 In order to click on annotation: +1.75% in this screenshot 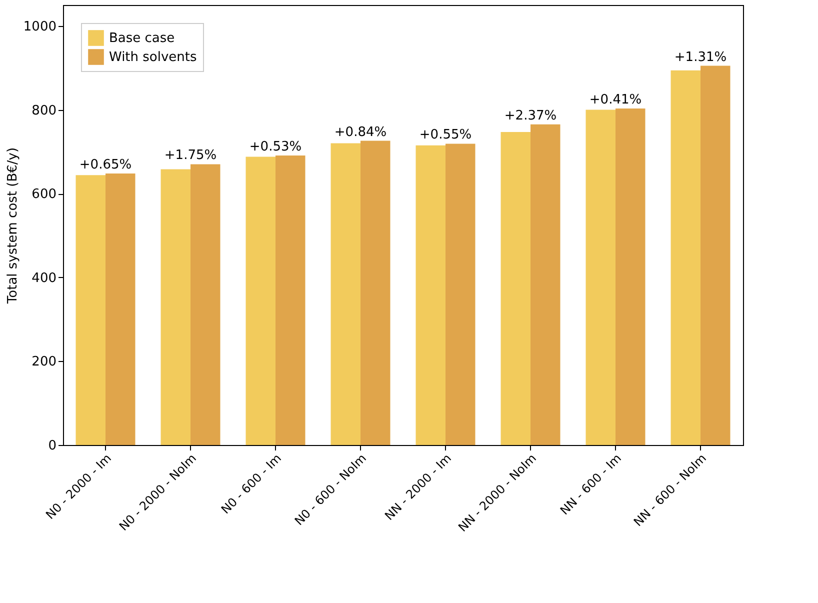, I will do `click(190, 156)`.